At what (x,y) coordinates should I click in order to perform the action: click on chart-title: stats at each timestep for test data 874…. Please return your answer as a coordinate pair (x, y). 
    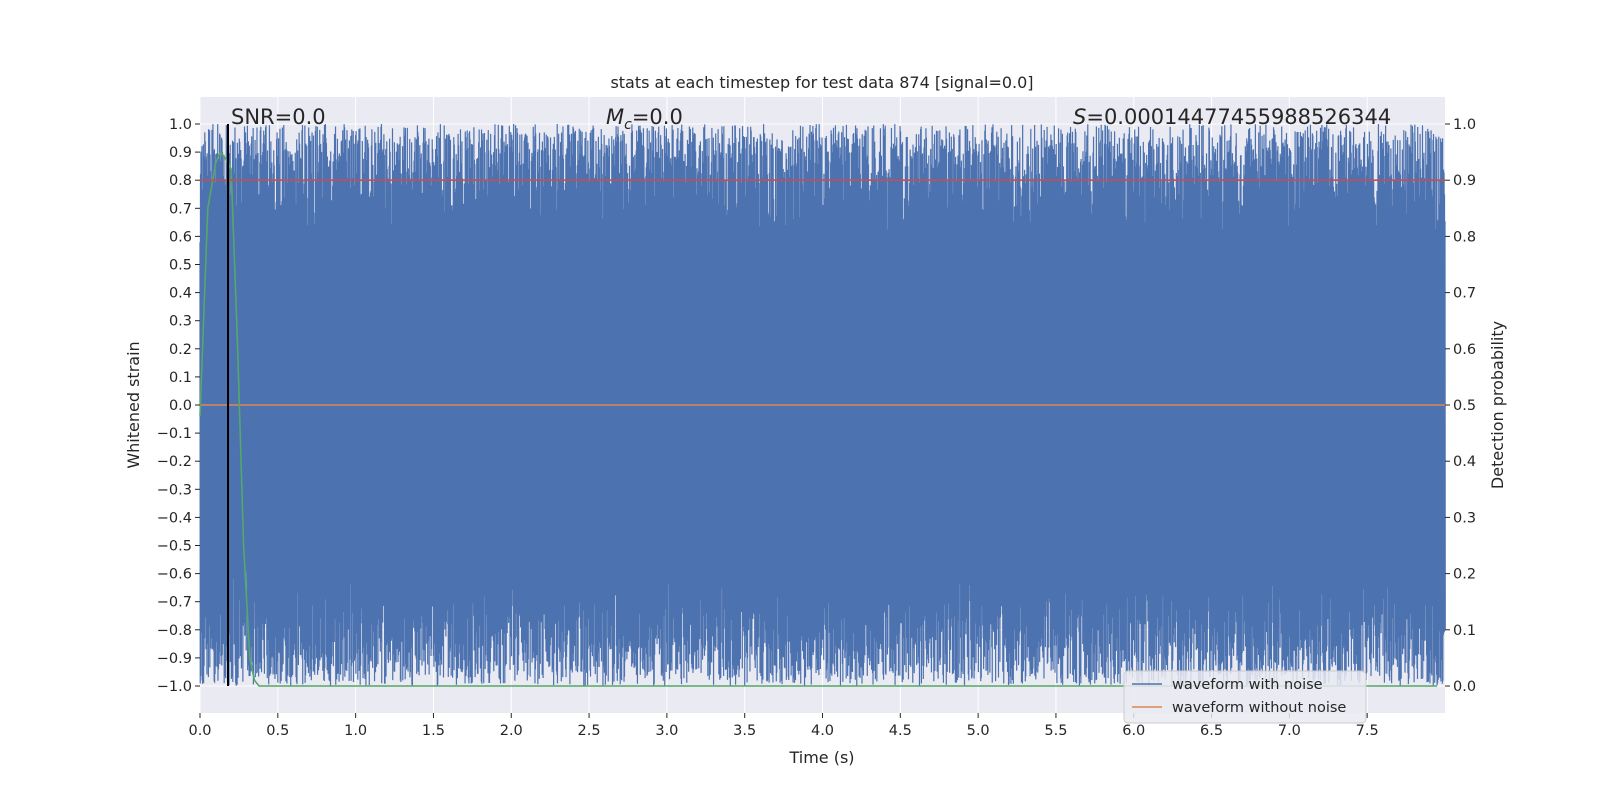
    Looking at the image, I should click on (821, 82).